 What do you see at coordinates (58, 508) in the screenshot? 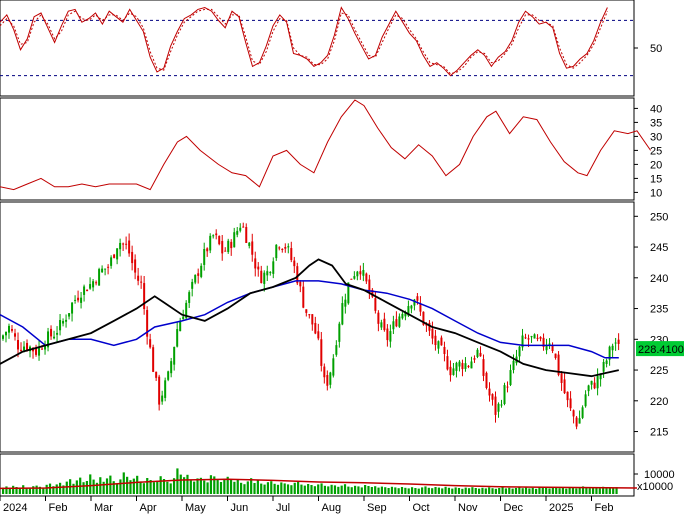
I see `month-label-1: Feb` at bounding box center [58, 508].